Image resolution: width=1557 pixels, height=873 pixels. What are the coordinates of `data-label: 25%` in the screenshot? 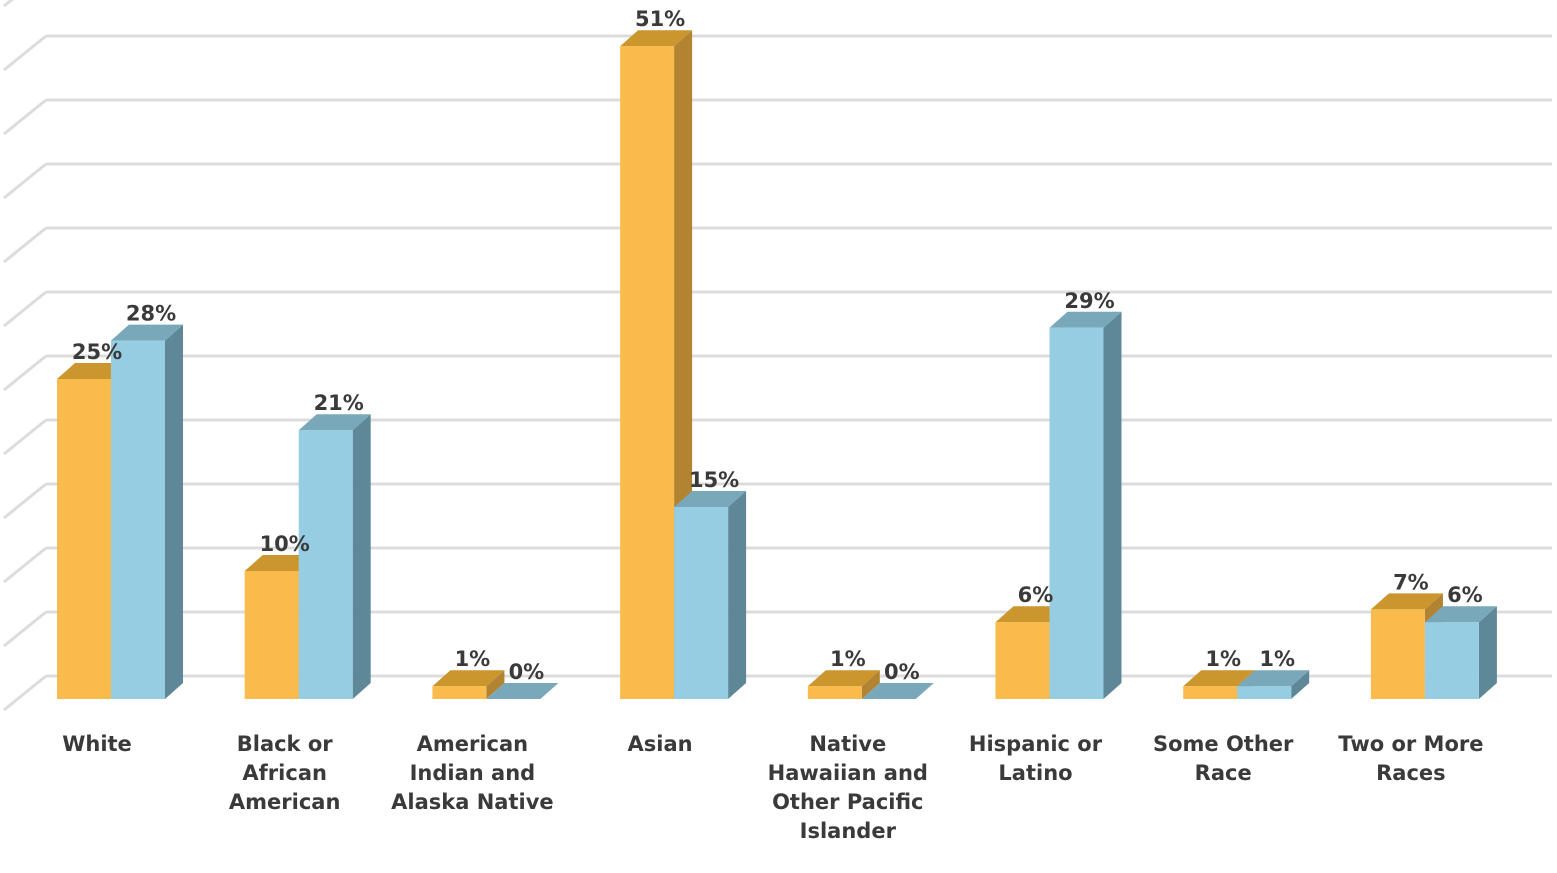 It's located at (97, 352).